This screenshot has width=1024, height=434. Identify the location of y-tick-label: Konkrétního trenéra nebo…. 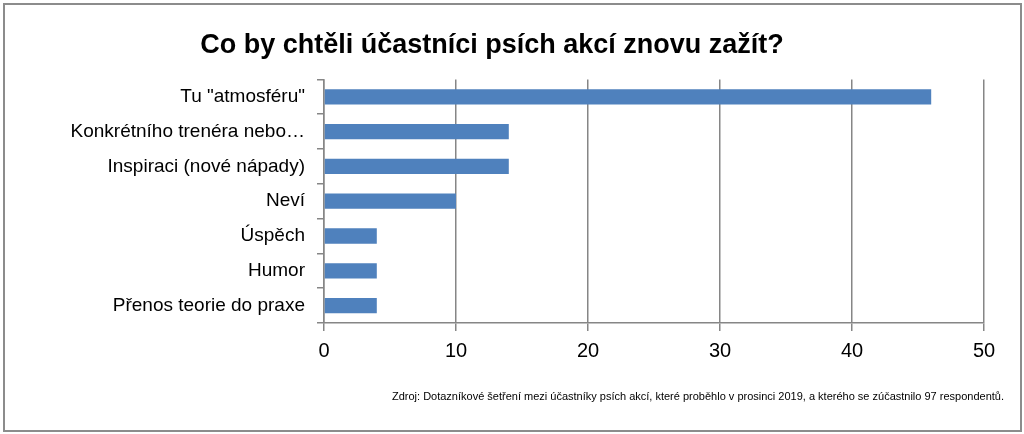
(187, 130).